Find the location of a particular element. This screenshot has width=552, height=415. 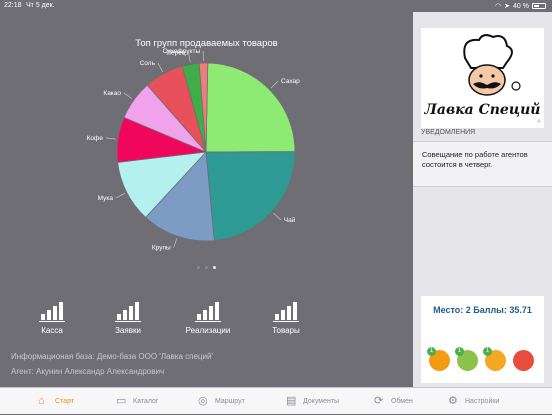

logo-card: Лавка Специй ⌕ is located at coordinates (482, 78).